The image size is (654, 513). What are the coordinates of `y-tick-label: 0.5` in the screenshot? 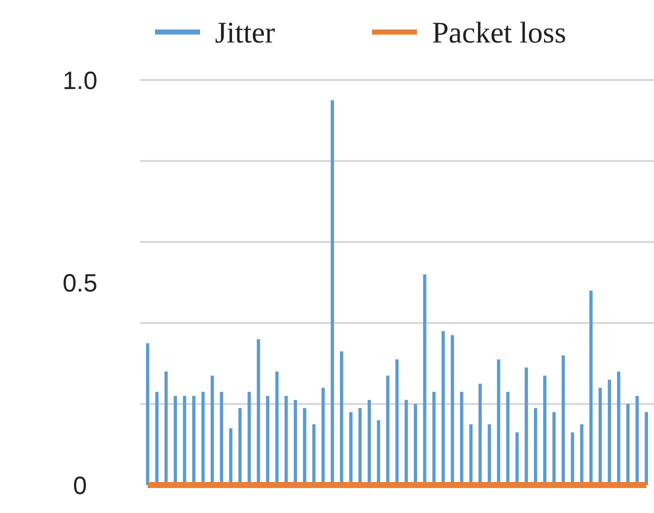 It's located at (80, 283).